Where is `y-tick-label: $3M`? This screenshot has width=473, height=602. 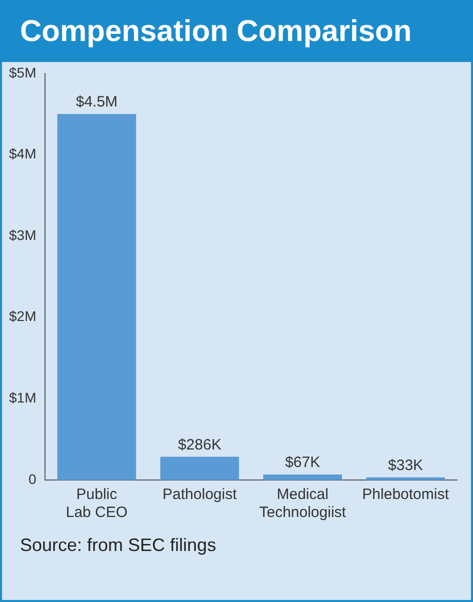
y-tick-label: $3M is located at coordinates (22, 234).